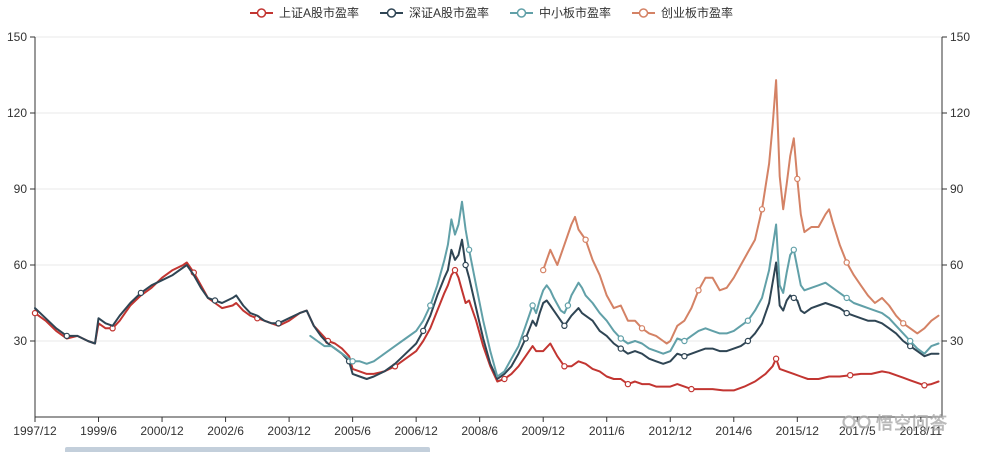 The width and height of the screenshot is (982, 452). I want to click on legend-item-0: 上证A股市盈率, so click(304, 13).